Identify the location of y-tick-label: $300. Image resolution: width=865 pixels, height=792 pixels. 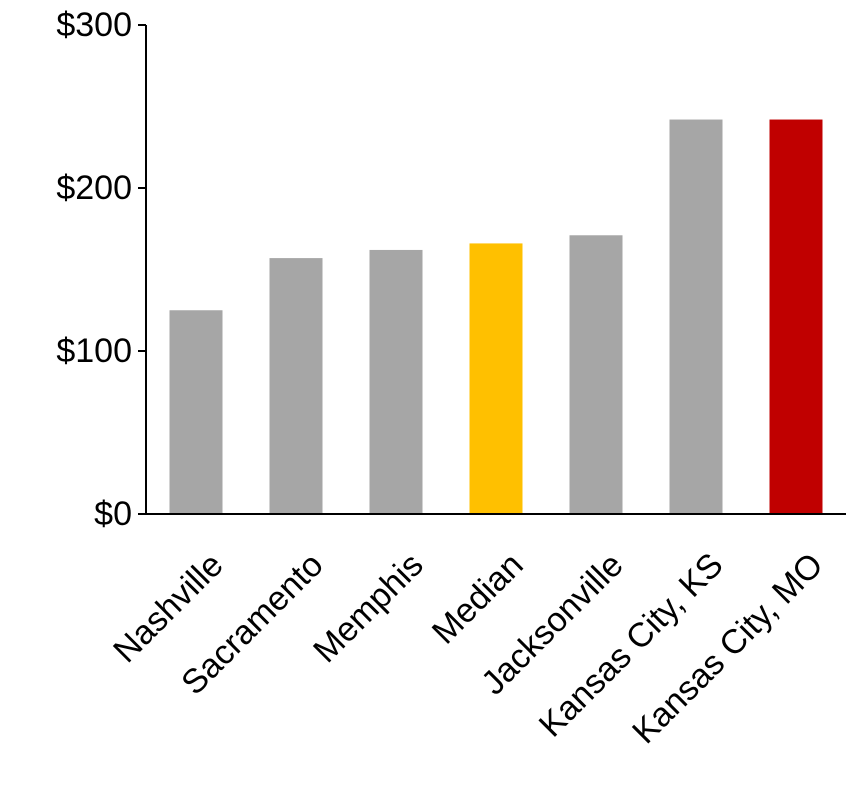
(94, 25).